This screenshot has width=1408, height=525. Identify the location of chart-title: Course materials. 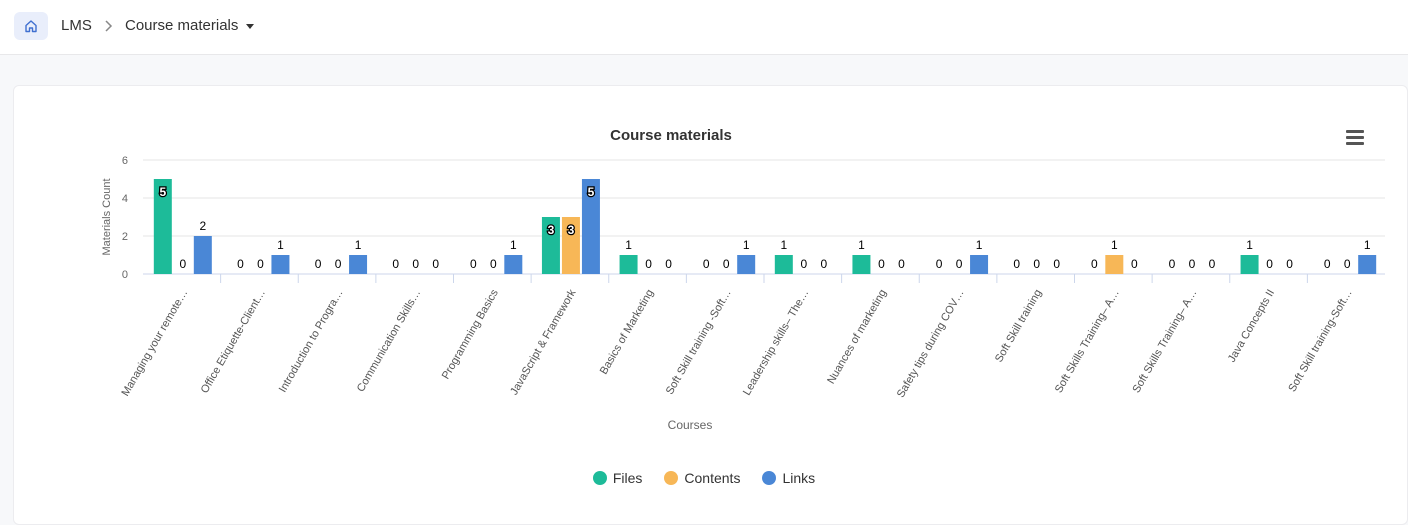
(671, 135).